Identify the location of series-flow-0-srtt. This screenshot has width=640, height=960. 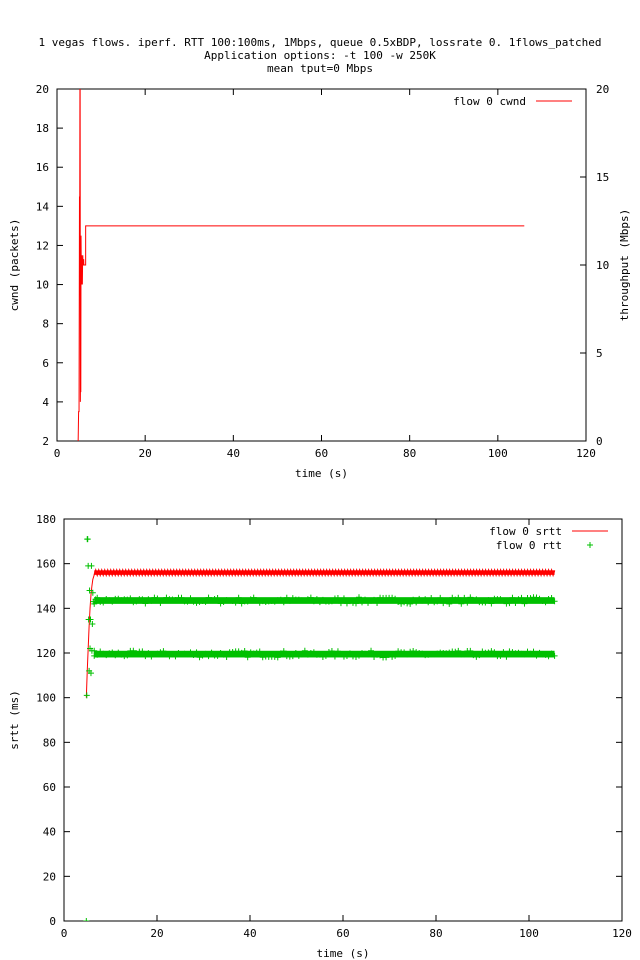
(320, 633).